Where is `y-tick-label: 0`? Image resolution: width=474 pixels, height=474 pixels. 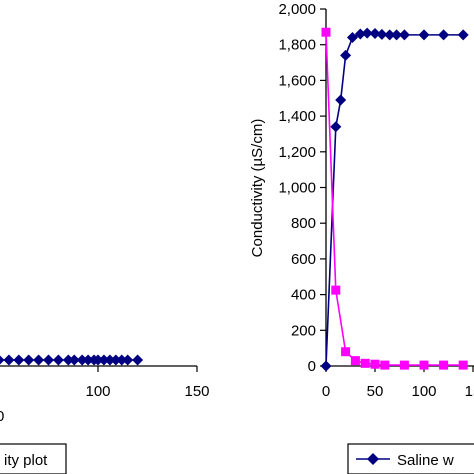
y-tick-label: 0 is located at coordinates (312, 366).